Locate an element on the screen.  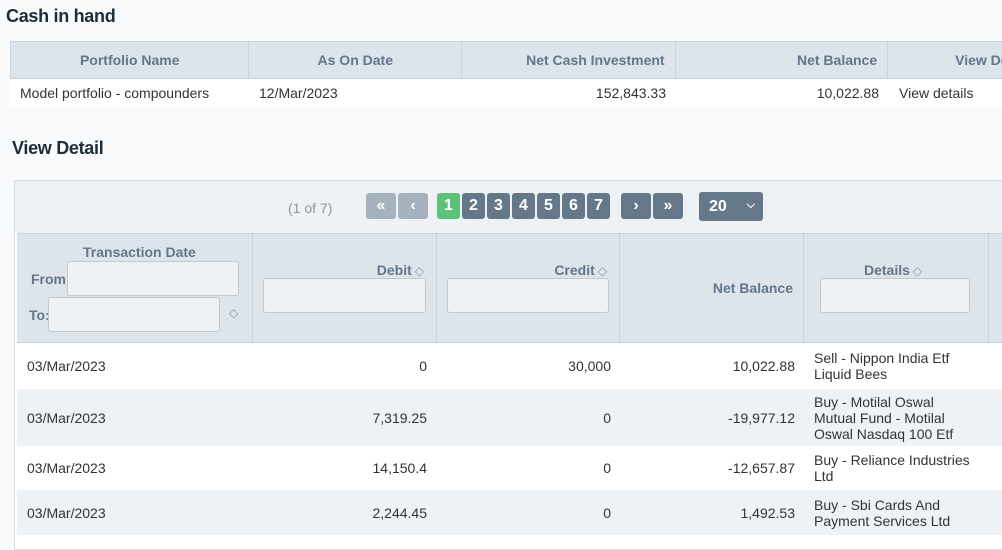
header-view-details: View Details is located at coordinates (945, 60).